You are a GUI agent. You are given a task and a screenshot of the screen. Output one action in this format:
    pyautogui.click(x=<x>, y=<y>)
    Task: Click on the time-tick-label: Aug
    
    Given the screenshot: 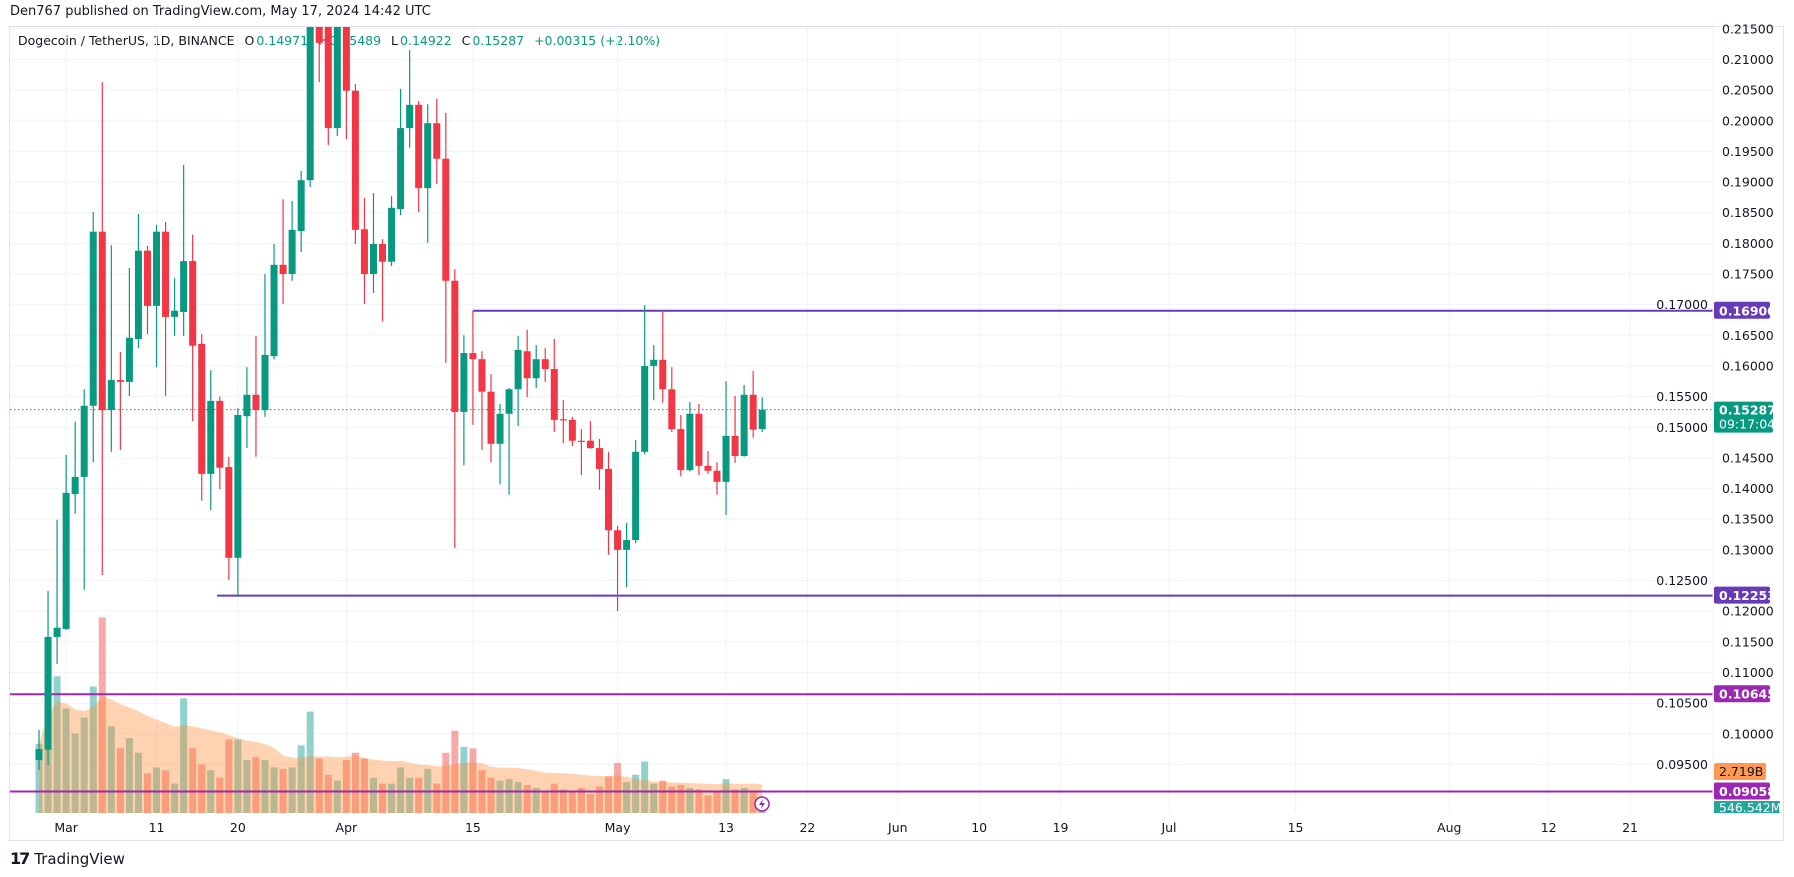 What is the action you would take?
    pyautogui.click(x=1449, y=827)
    